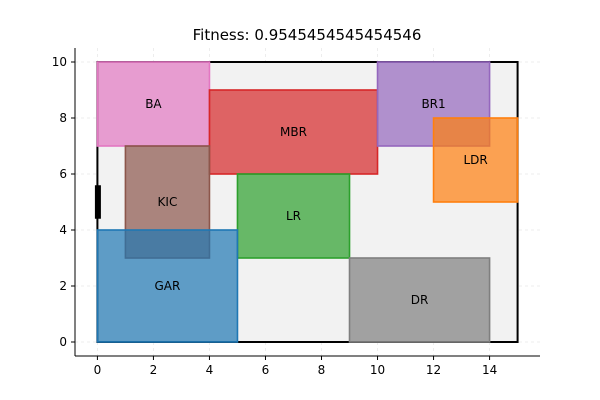 The width and height of the screenshot is (600, 400). What do you see at coordinates (322, 370) in the screenshot?
I see `x-tick-label: 8` at bounding box center [322, 370].